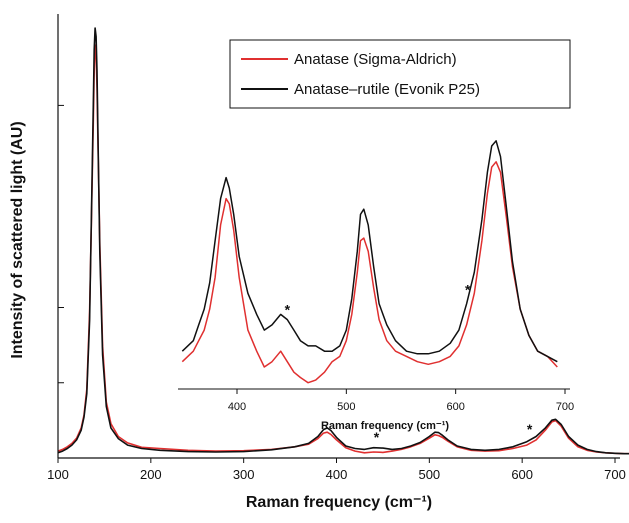  I want to click on x-axis-title: Raman frequency (cm⁻¹), so click(339, 502).